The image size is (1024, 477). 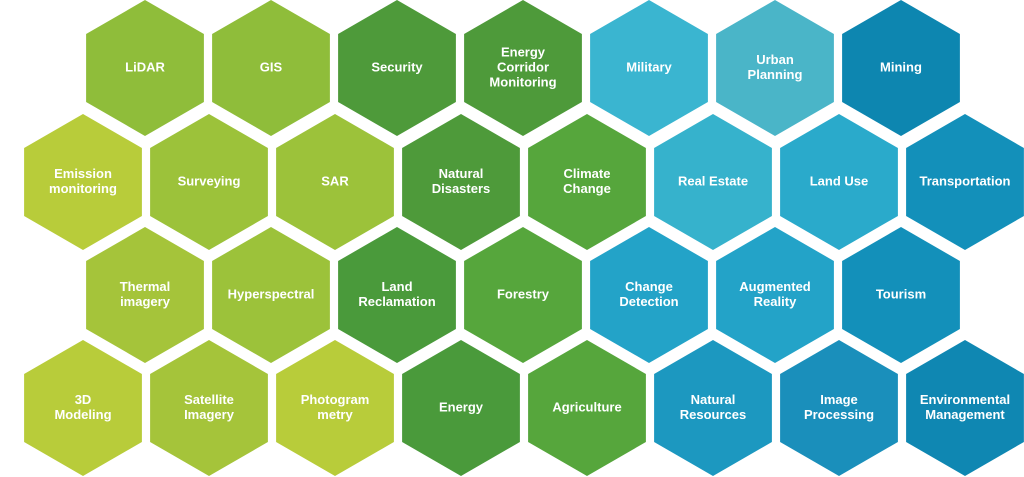 I want to click on hexagon: Land Use, so click(x=839, y=182).